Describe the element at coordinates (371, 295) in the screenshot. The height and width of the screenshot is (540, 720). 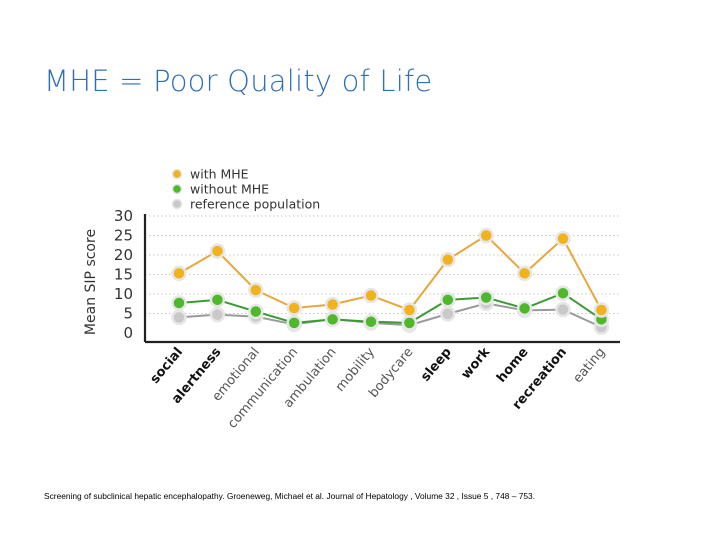
I see `point-with-mhe-mobility` at that location.